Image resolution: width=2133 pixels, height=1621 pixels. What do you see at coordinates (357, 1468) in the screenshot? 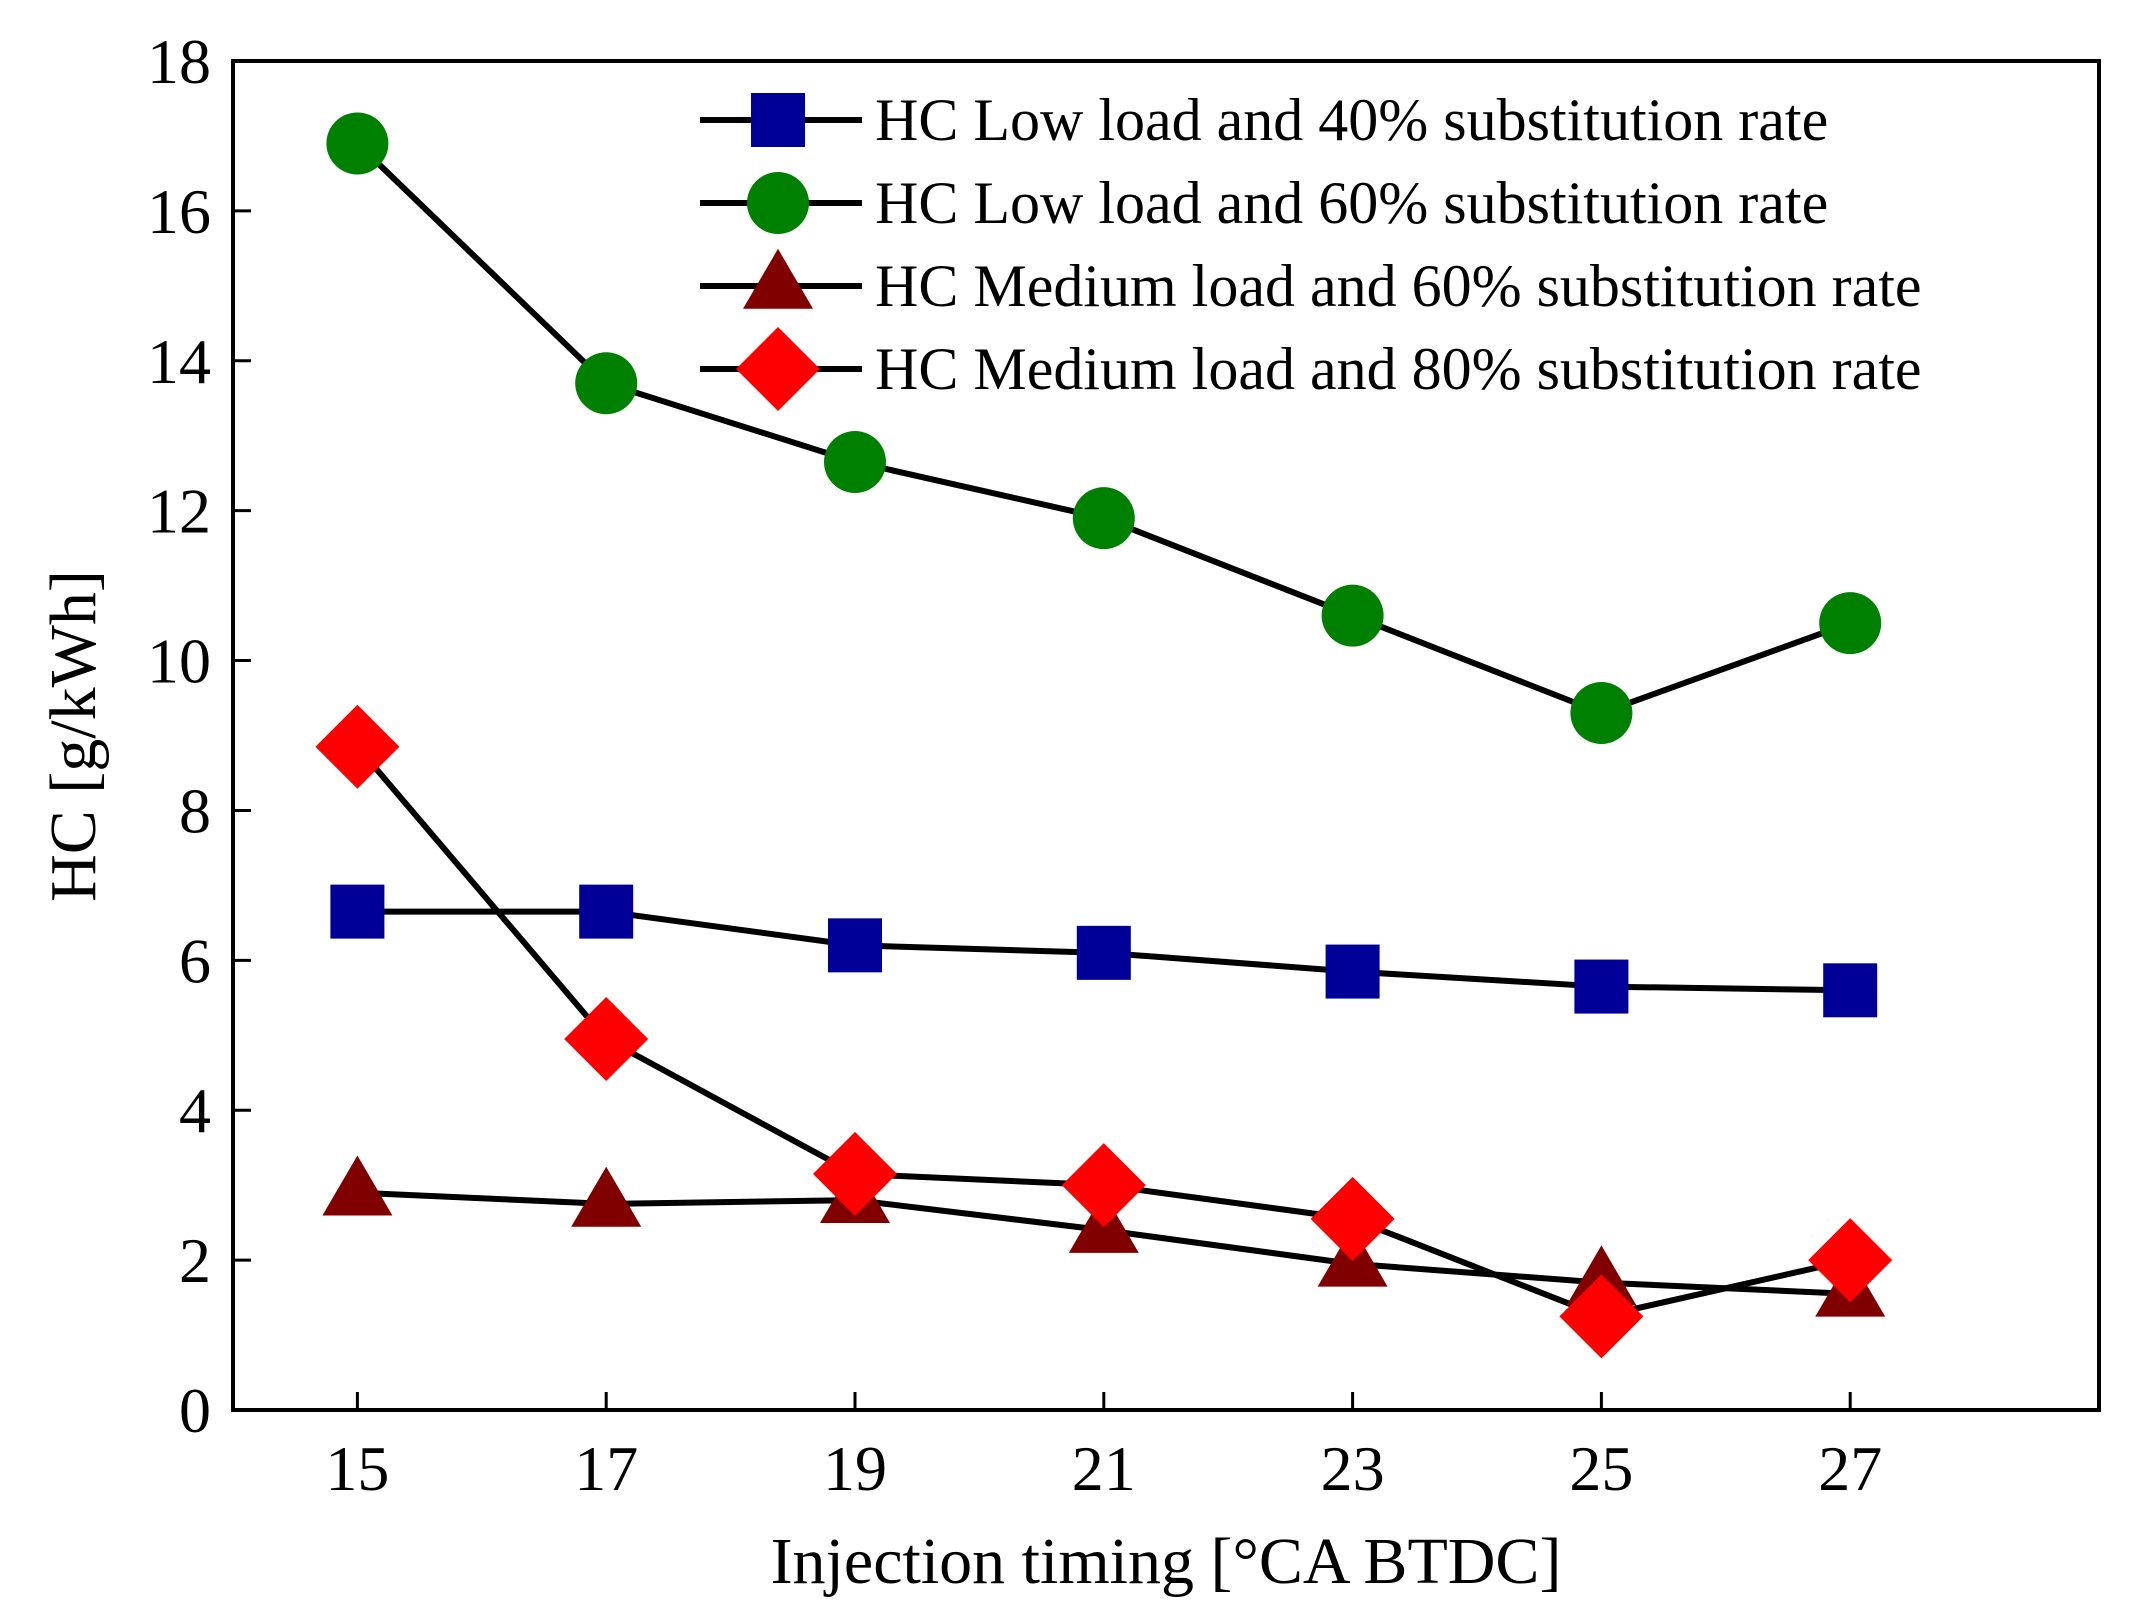
I see `x-tick-label: 15` at bounding box center [357, 1468].